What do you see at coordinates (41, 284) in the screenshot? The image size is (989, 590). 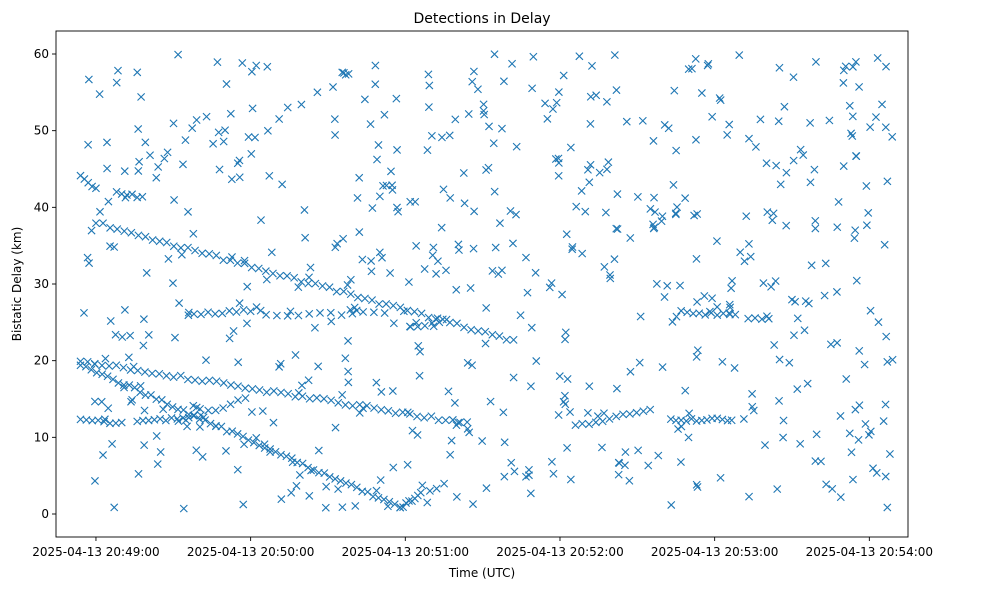 I see `y-tick-label-3: 30` at bounding box center [41, 284].